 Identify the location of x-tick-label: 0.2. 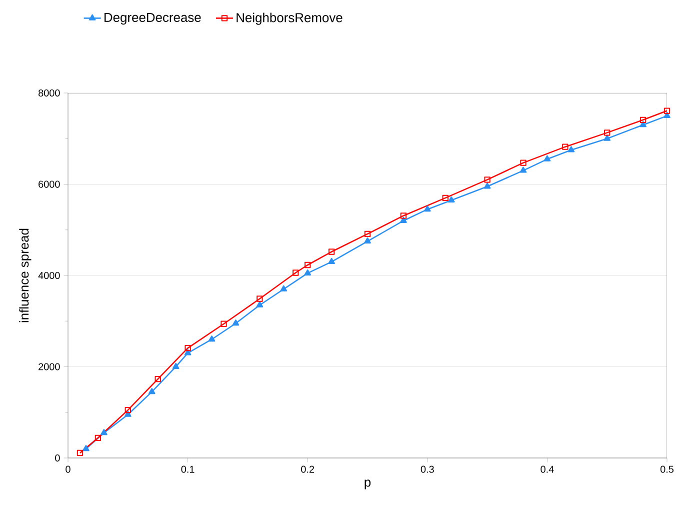
(307, 469).